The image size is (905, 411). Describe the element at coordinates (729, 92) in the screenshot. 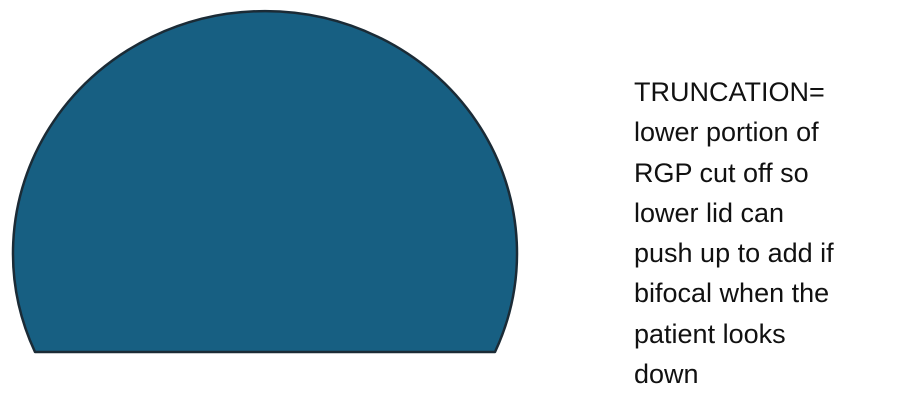

I see `caption-line: TRUNCATION=` at that location.